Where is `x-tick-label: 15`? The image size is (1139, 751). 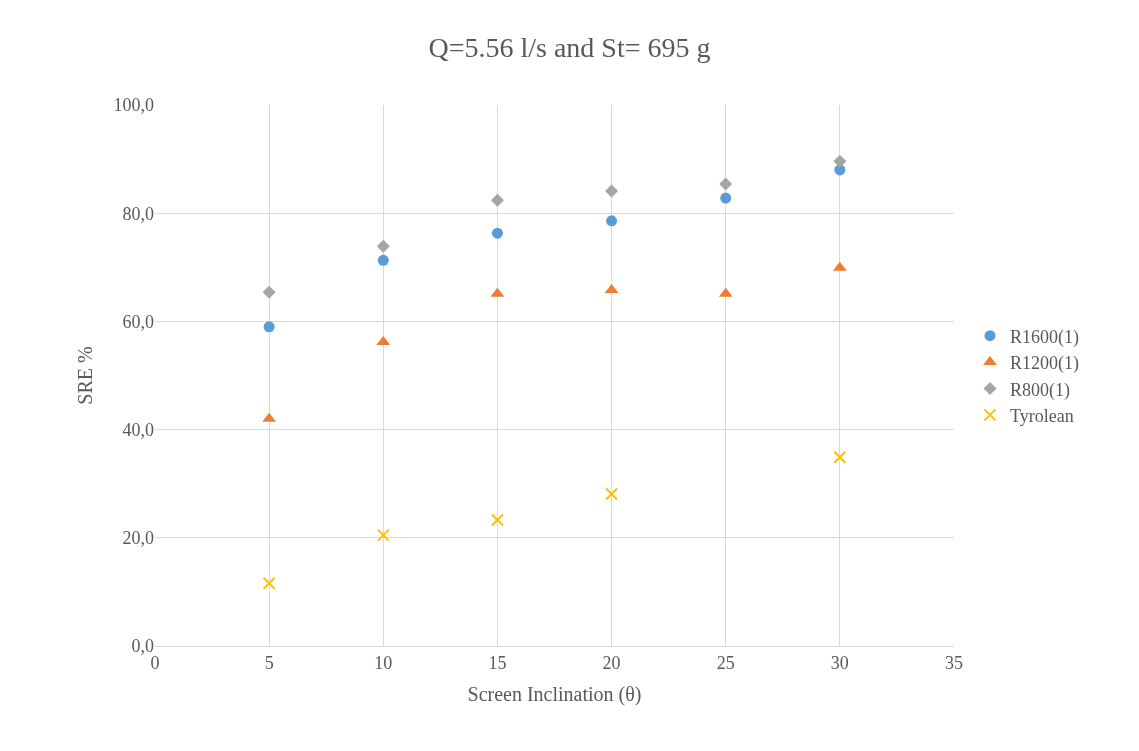
x-tick-label: 15 is located at coordinates (497, 662).